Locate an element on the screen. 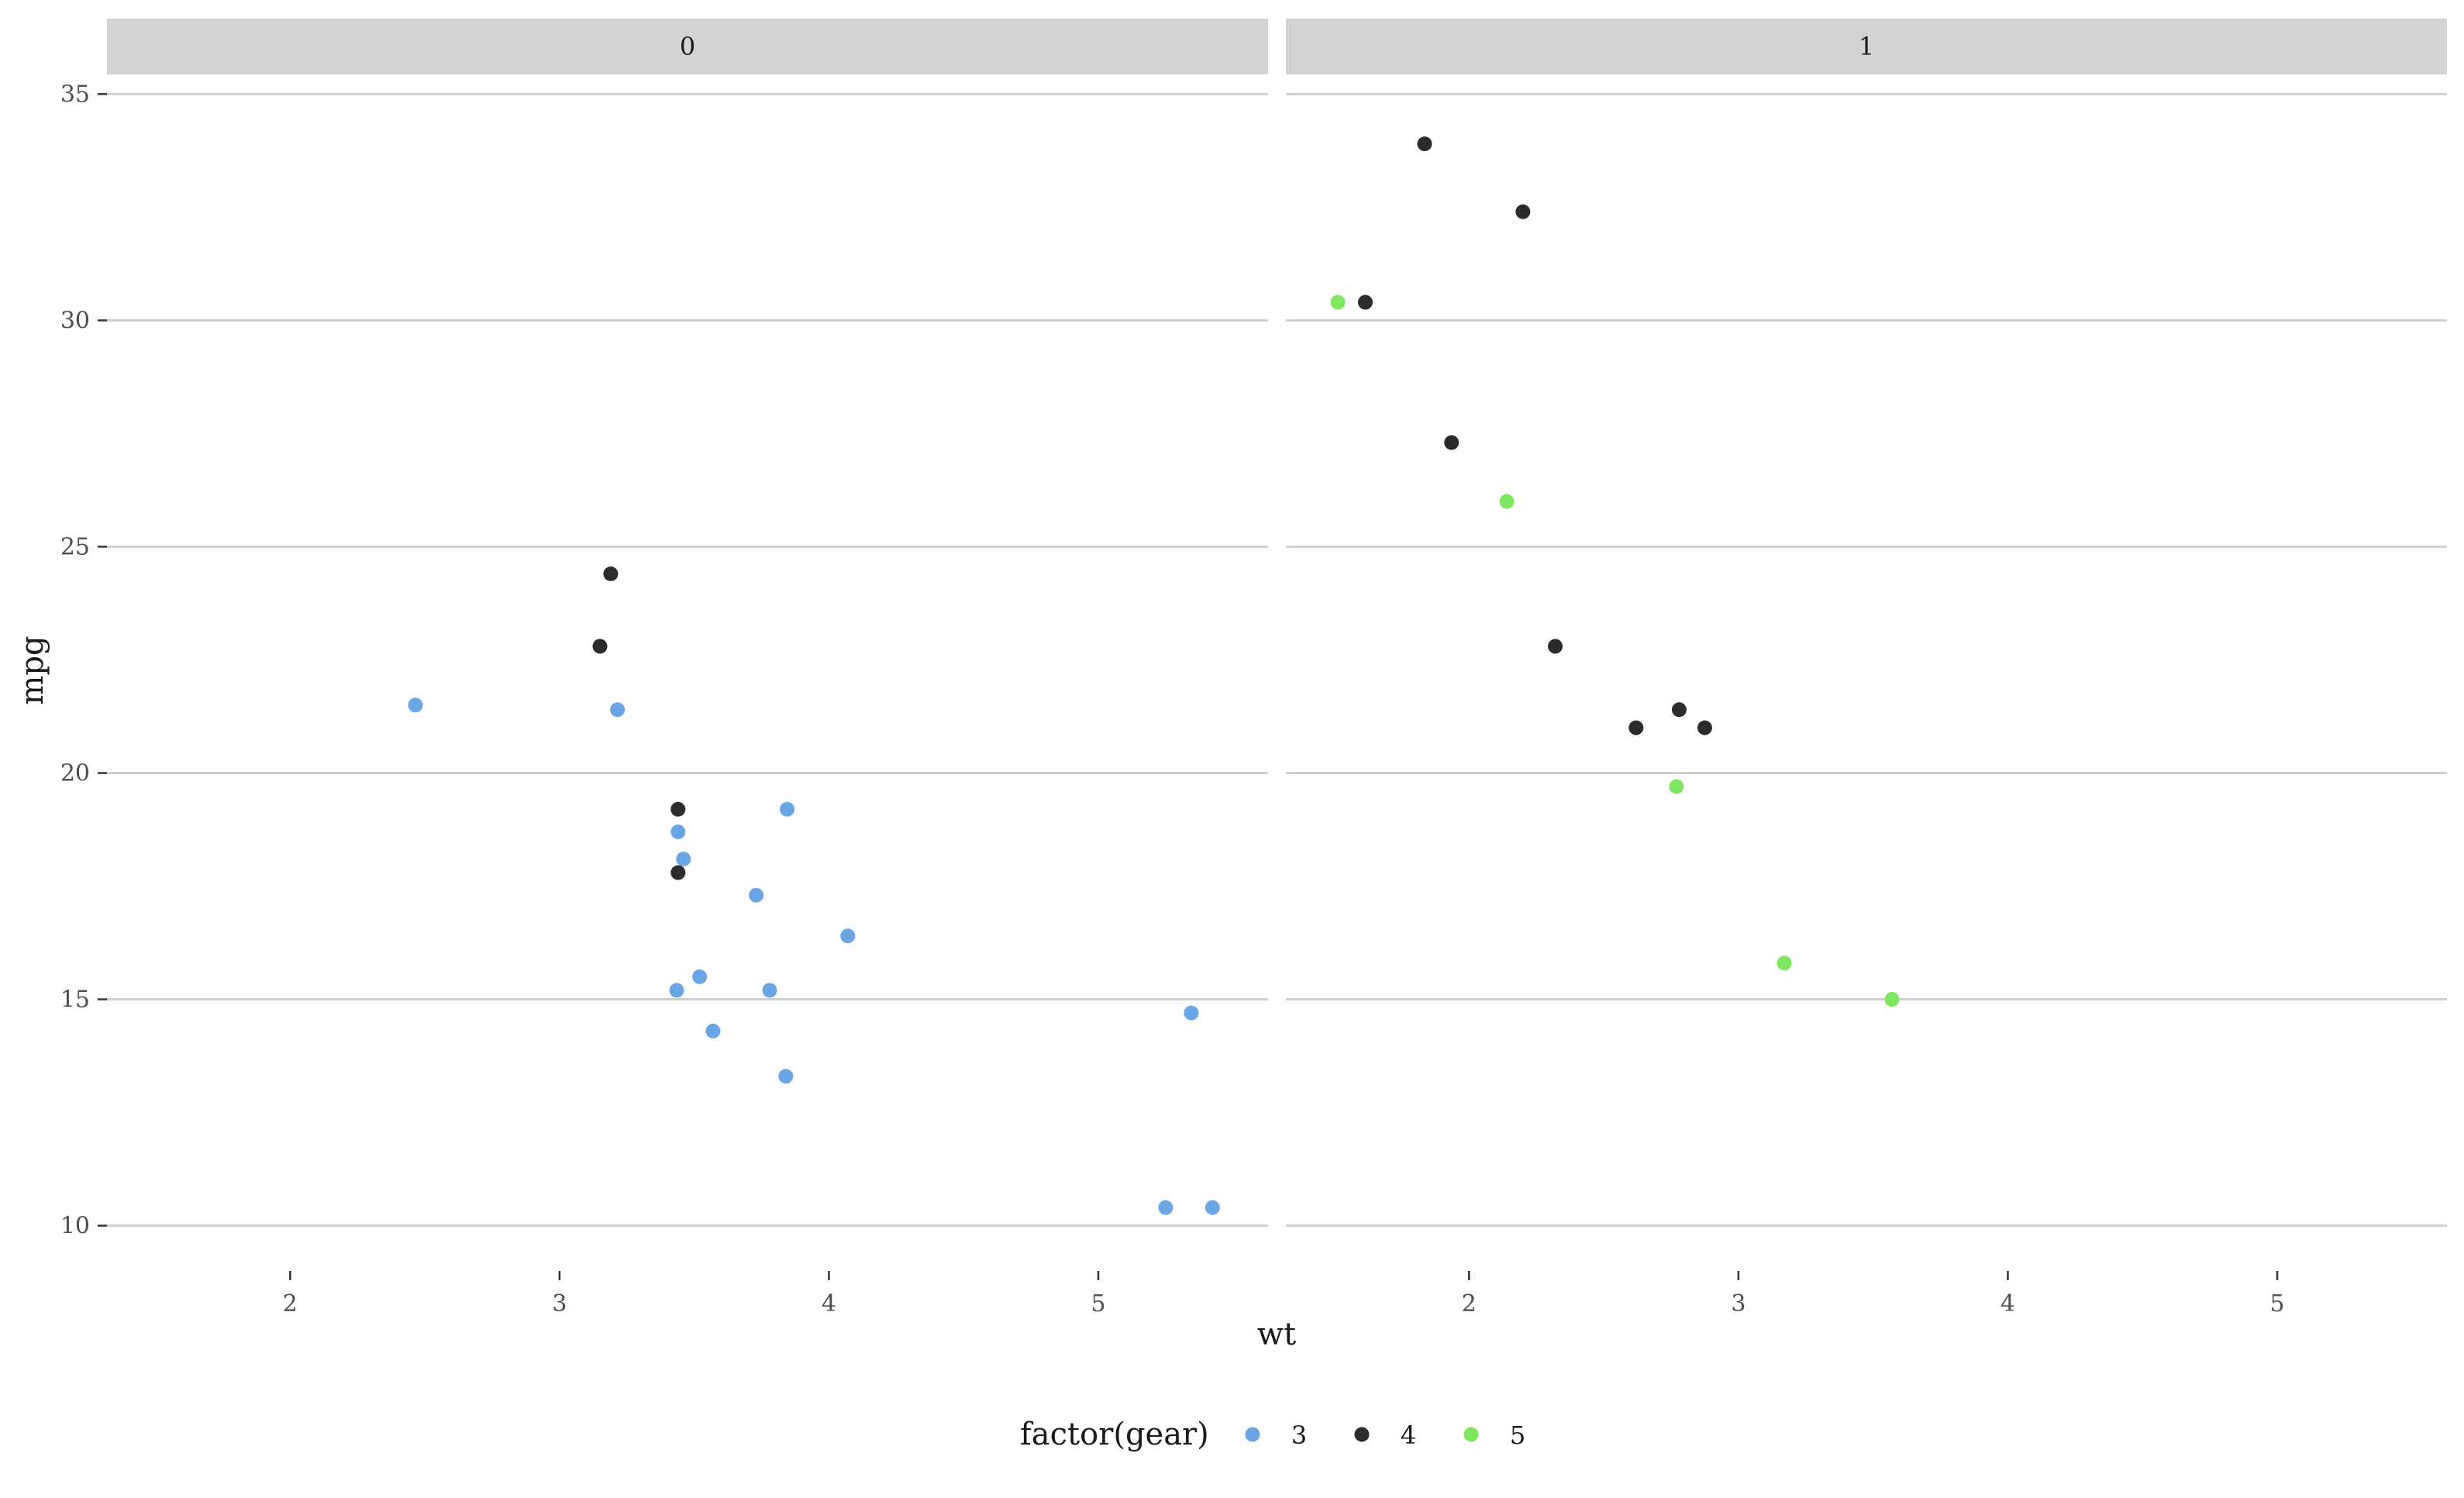 This screenshot has width=2464, height=1498. legend: factor(gear) 3 4 5 is located at coordinates (1272, 1434).